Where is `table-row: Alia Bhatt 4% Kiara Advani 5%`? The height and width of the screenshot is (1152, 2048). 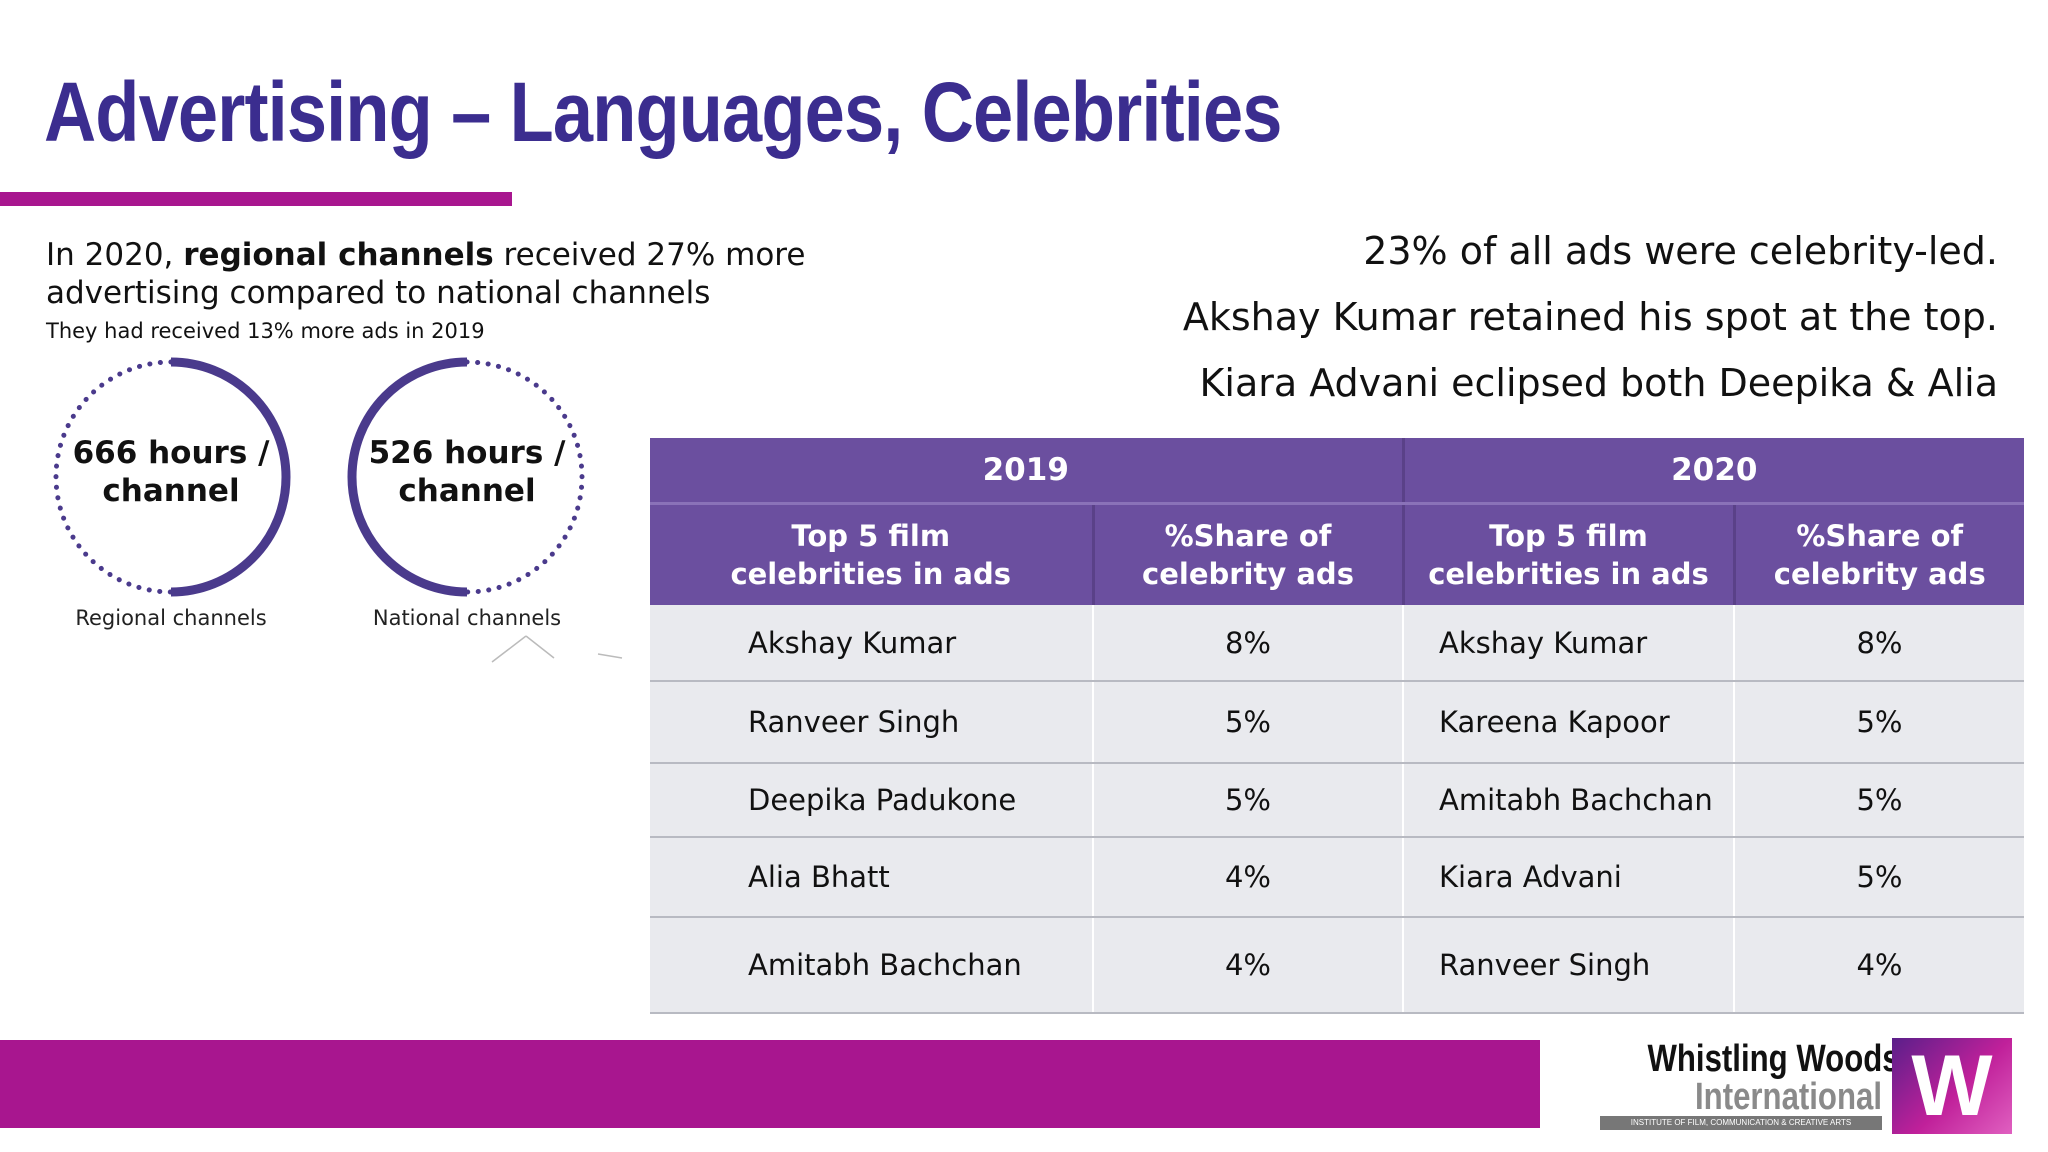 table-row: Alia Bhatt 4% Kiara Advani 5% is located at coordinates (1337, 877).